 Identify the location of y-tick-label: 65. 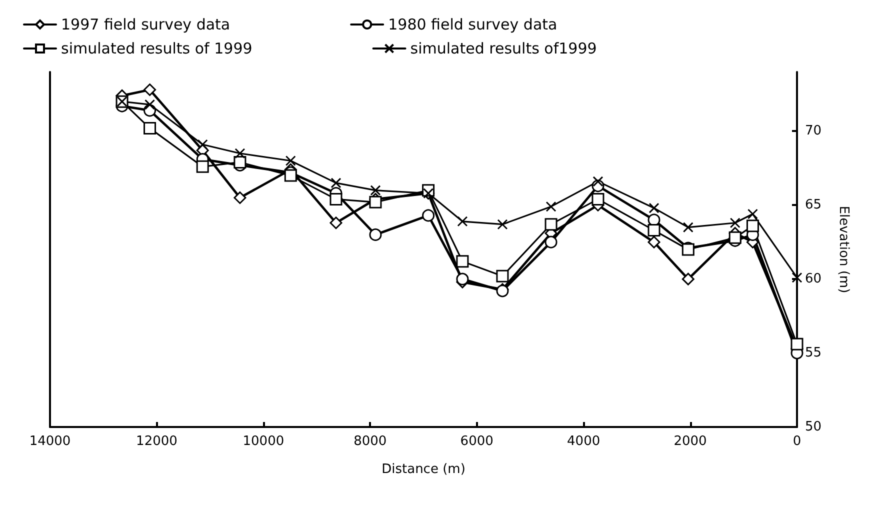
(813, 205).